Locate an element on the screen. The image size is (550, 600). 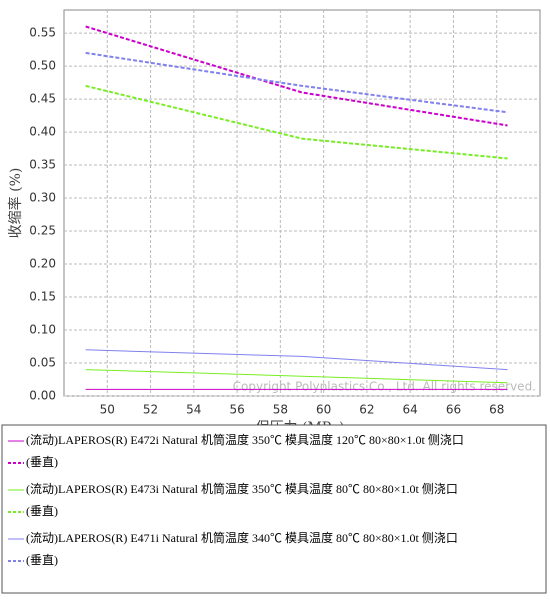
y-tick-label: 0.45 is located at coordinates (42, 99).